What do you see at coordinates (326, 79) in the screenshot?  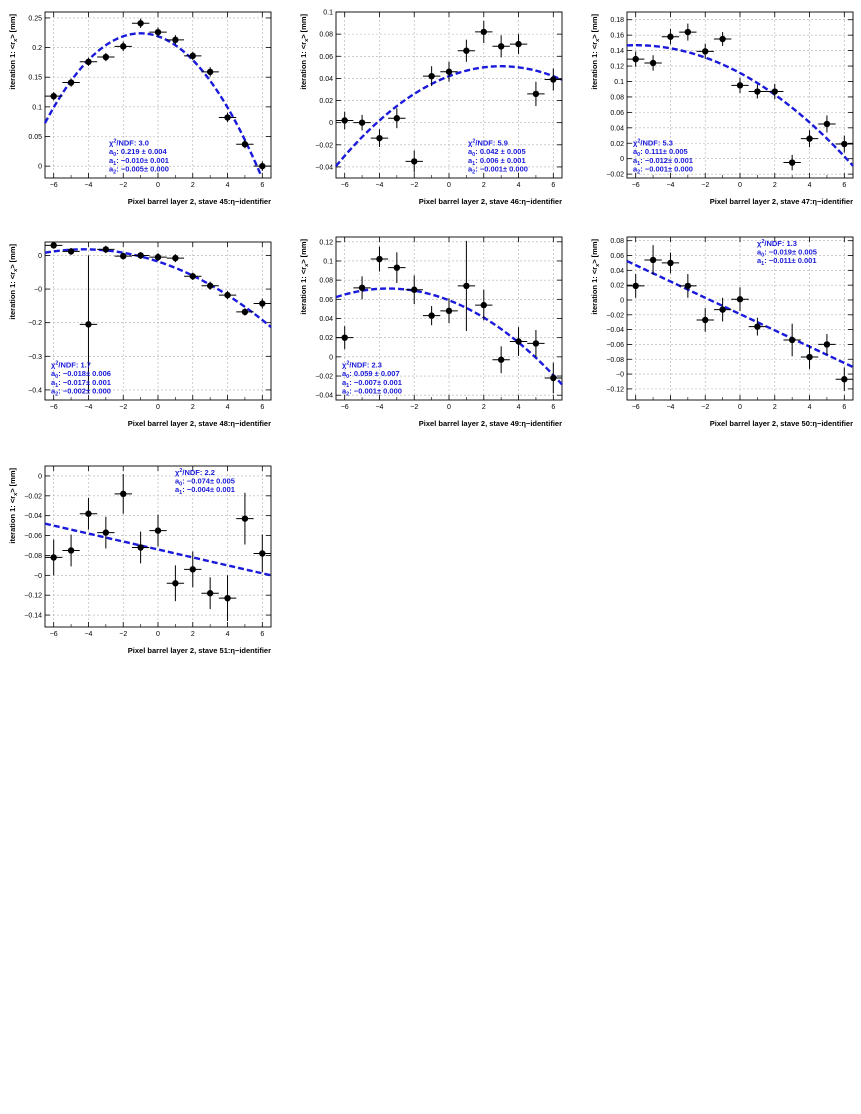 I see `y-tick-label: 0.04` at bounding box center [326, 79].